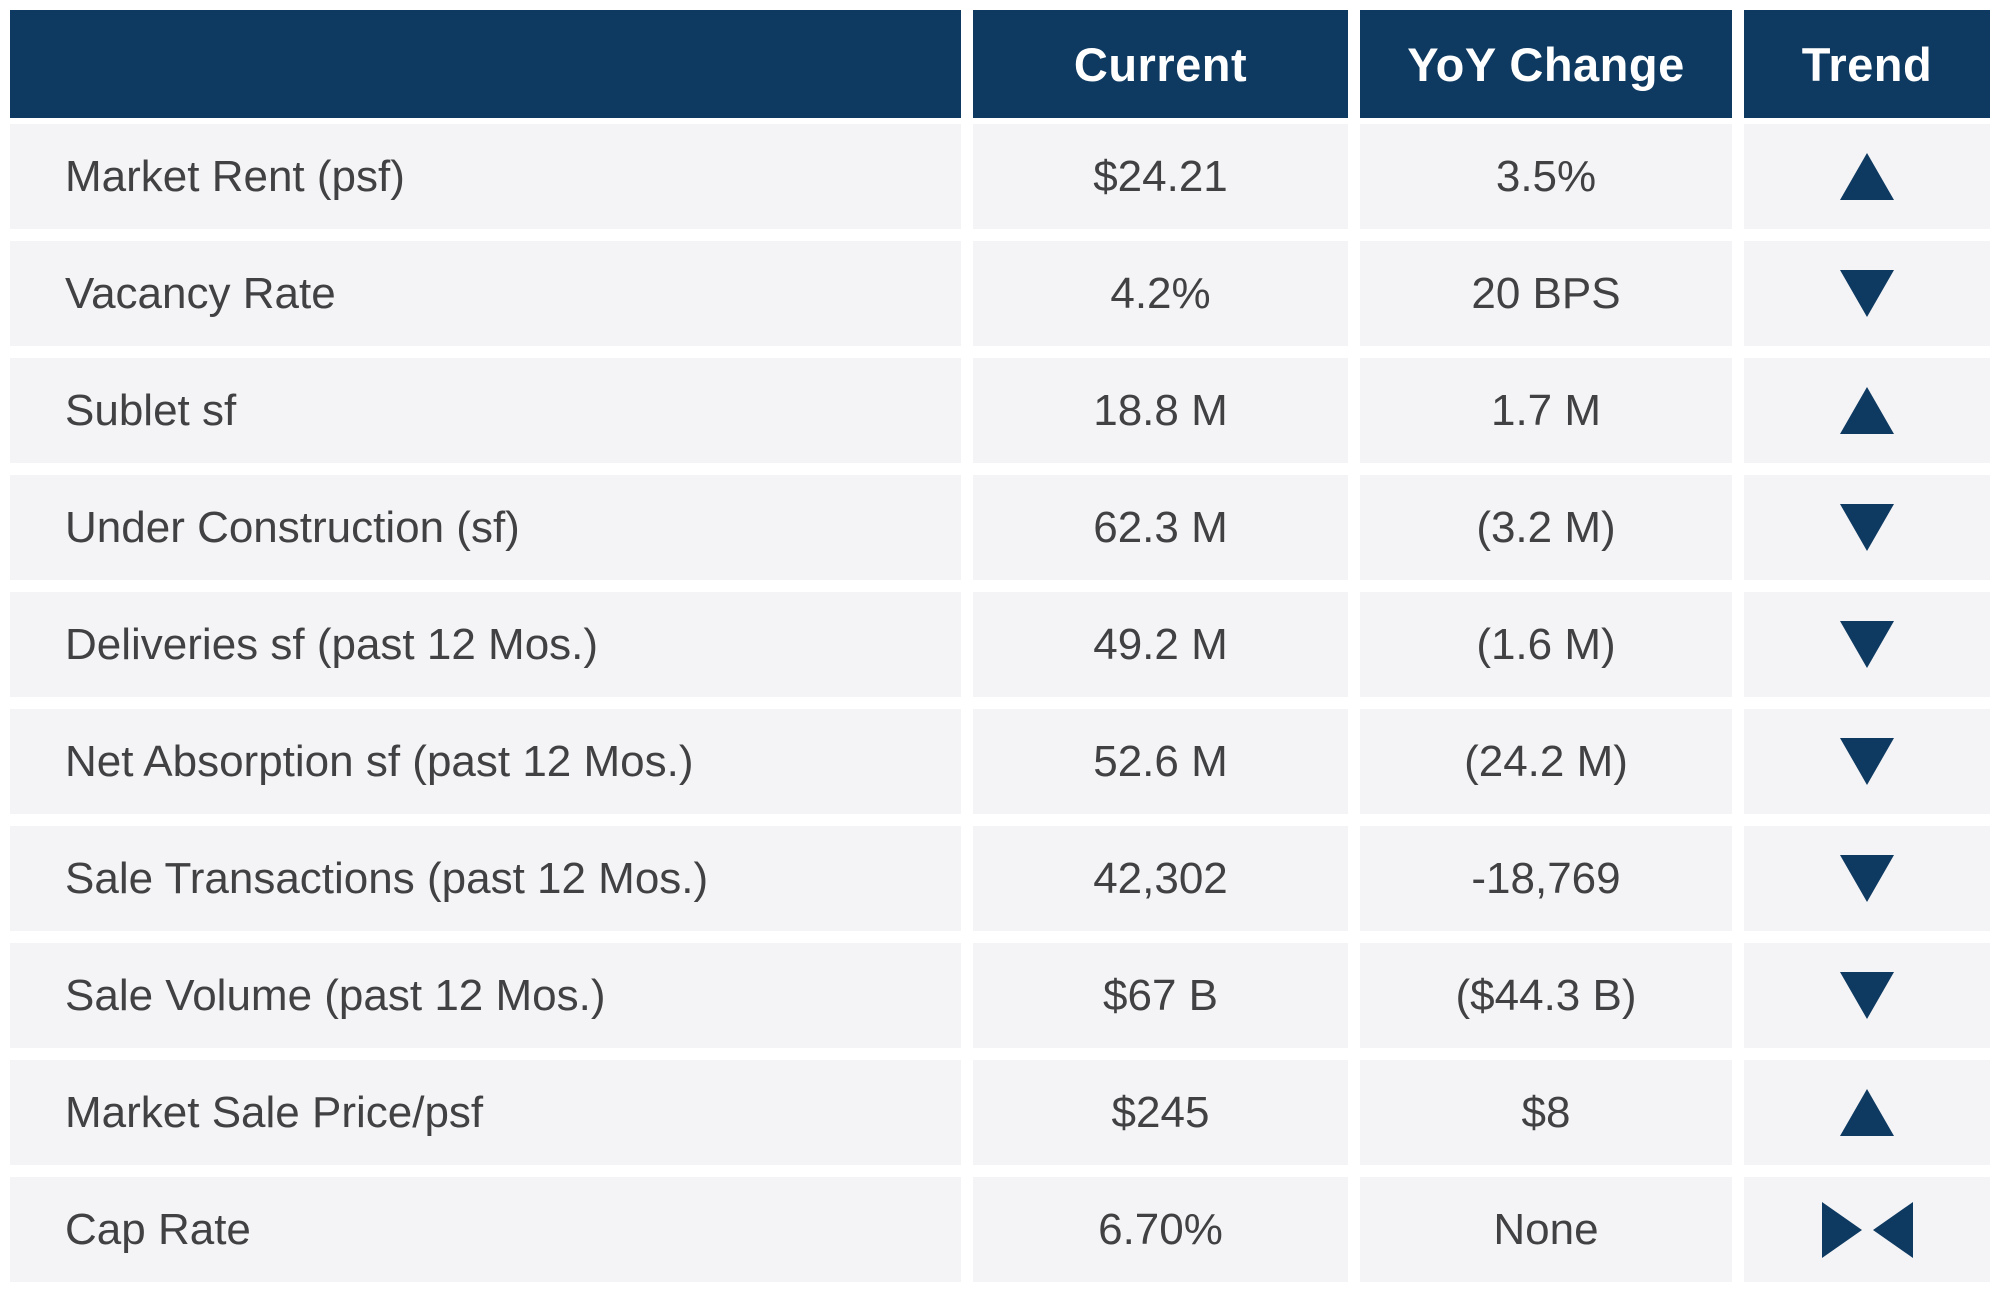  Describe the element at coordinates (485, 1112) in the screenshot. I see `metric-label: Market Sale Price/psf` at that location.